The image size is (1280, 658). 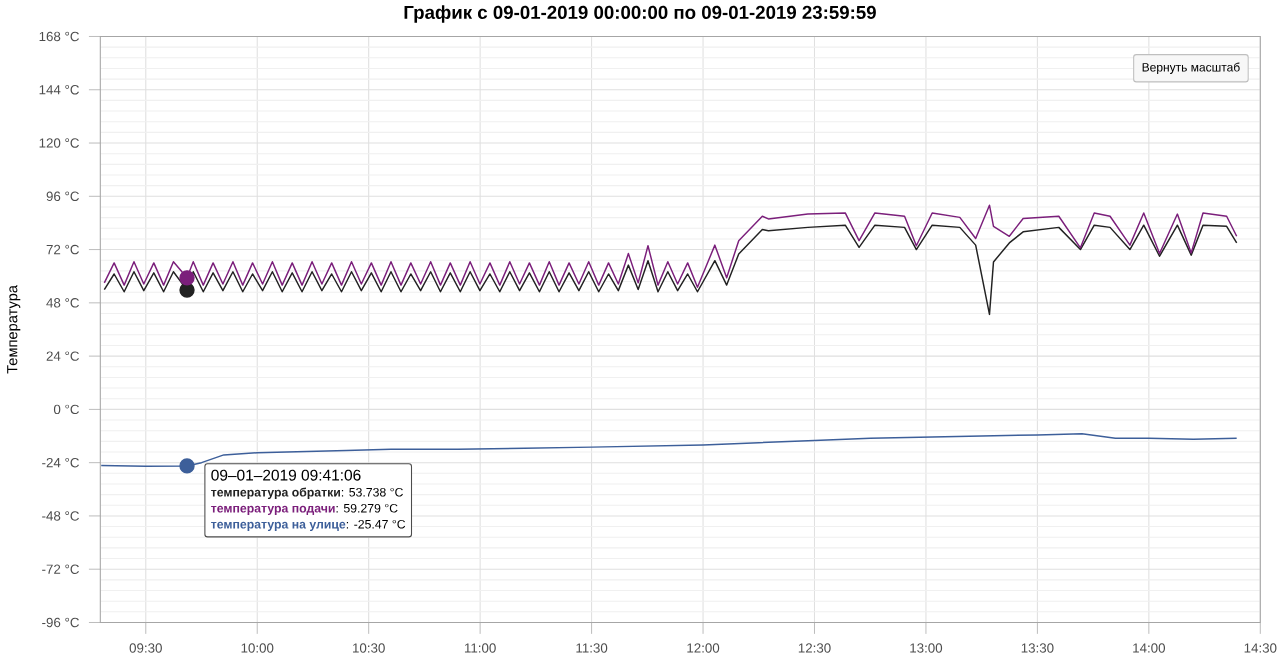 What do you see at coordinates (640, 14) in the screenshot?
I see `chart-title: График с 09-01-2019 00:00:00 по 09-01-2019 23:59:59` at bounding box center [640, 14].